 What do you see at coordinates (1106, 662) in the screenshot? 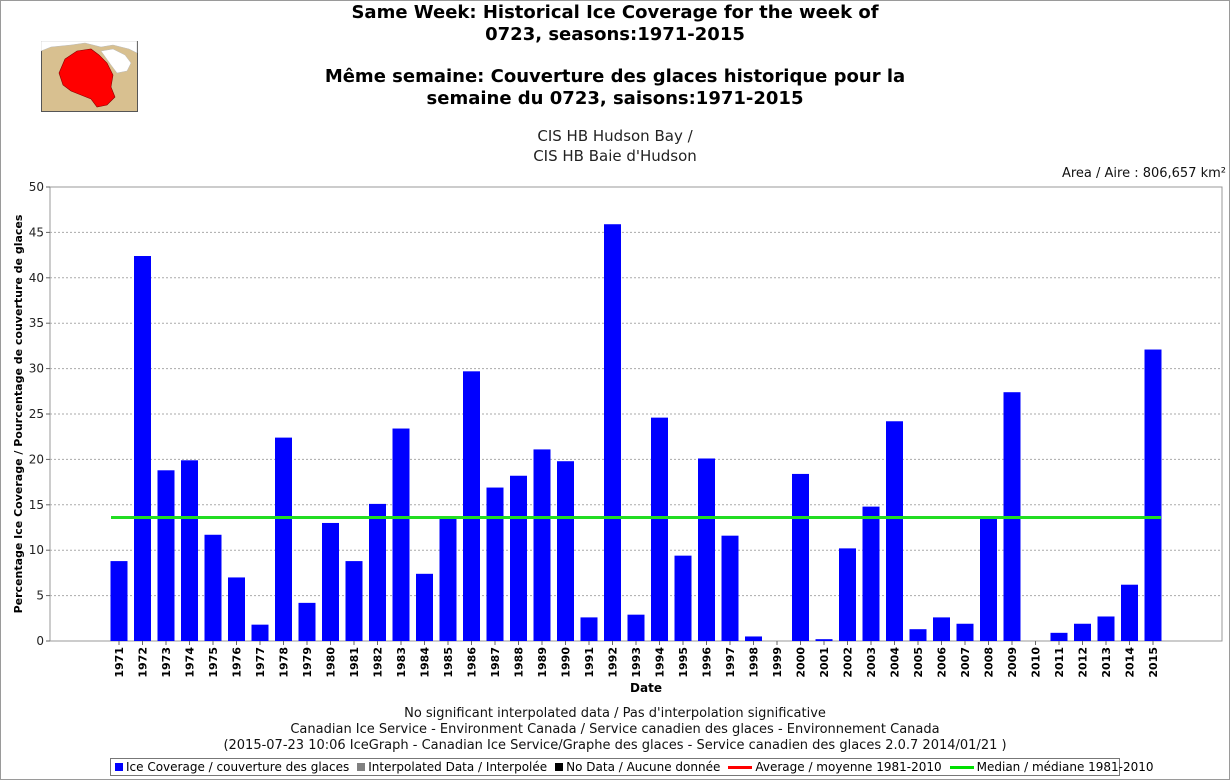
I see `x-tick-label: 2013` at bounding box center [1106, 662].